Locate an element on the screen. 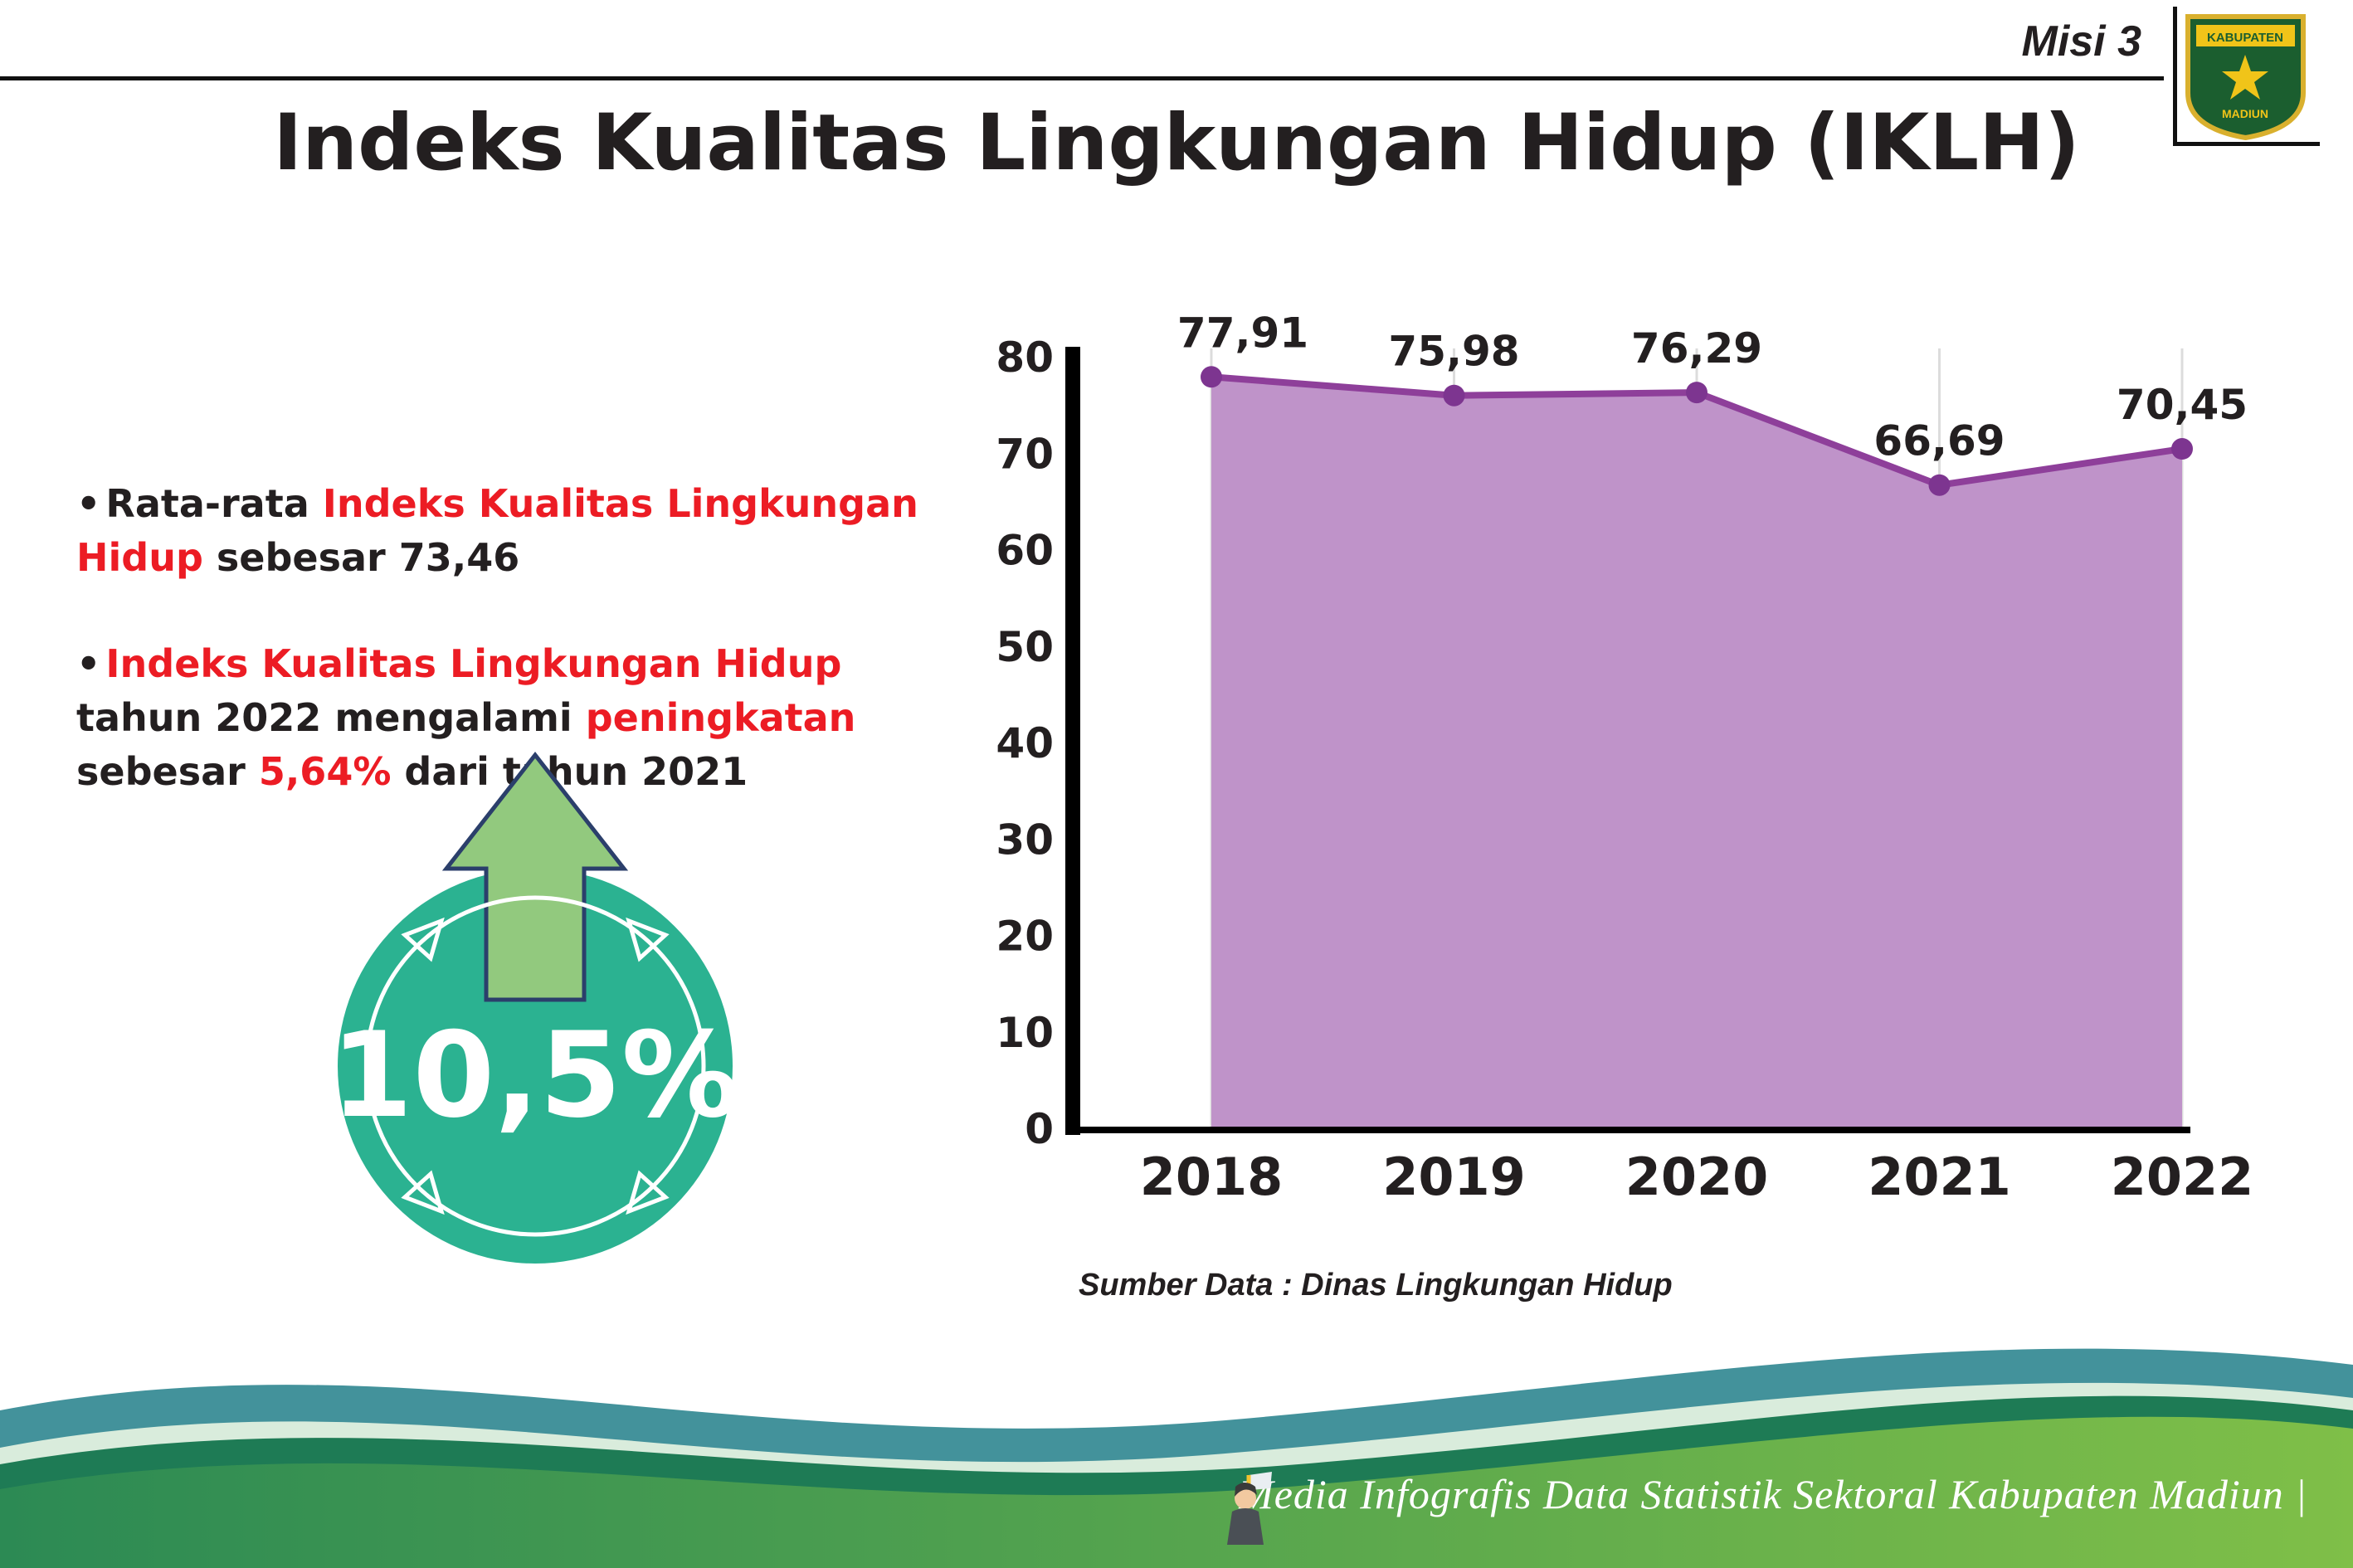 The height and width of the screenshot is (1568, 2353). page-title: Indeks Kualitas Lingkungan Hidup (IKLH) is located at coordinates (1176, 143).